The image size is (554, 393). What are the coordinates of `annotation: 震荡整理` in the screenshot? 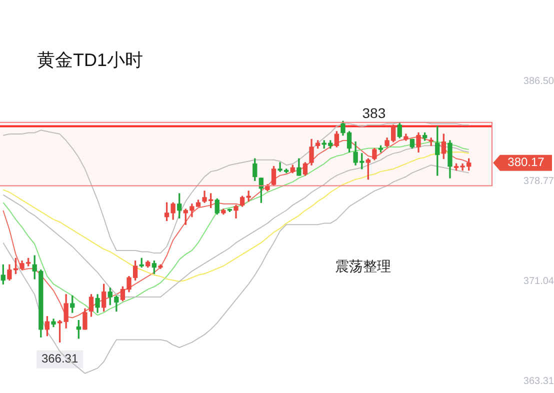 It's located at (363, 267).